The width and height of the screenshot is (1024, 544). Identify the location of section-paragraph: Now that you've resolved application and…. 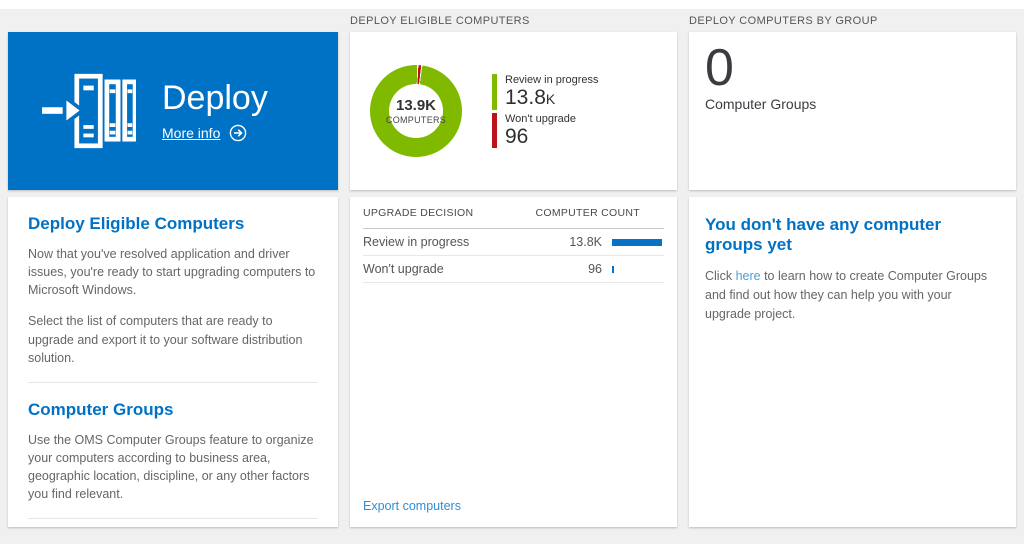
(172, 272).